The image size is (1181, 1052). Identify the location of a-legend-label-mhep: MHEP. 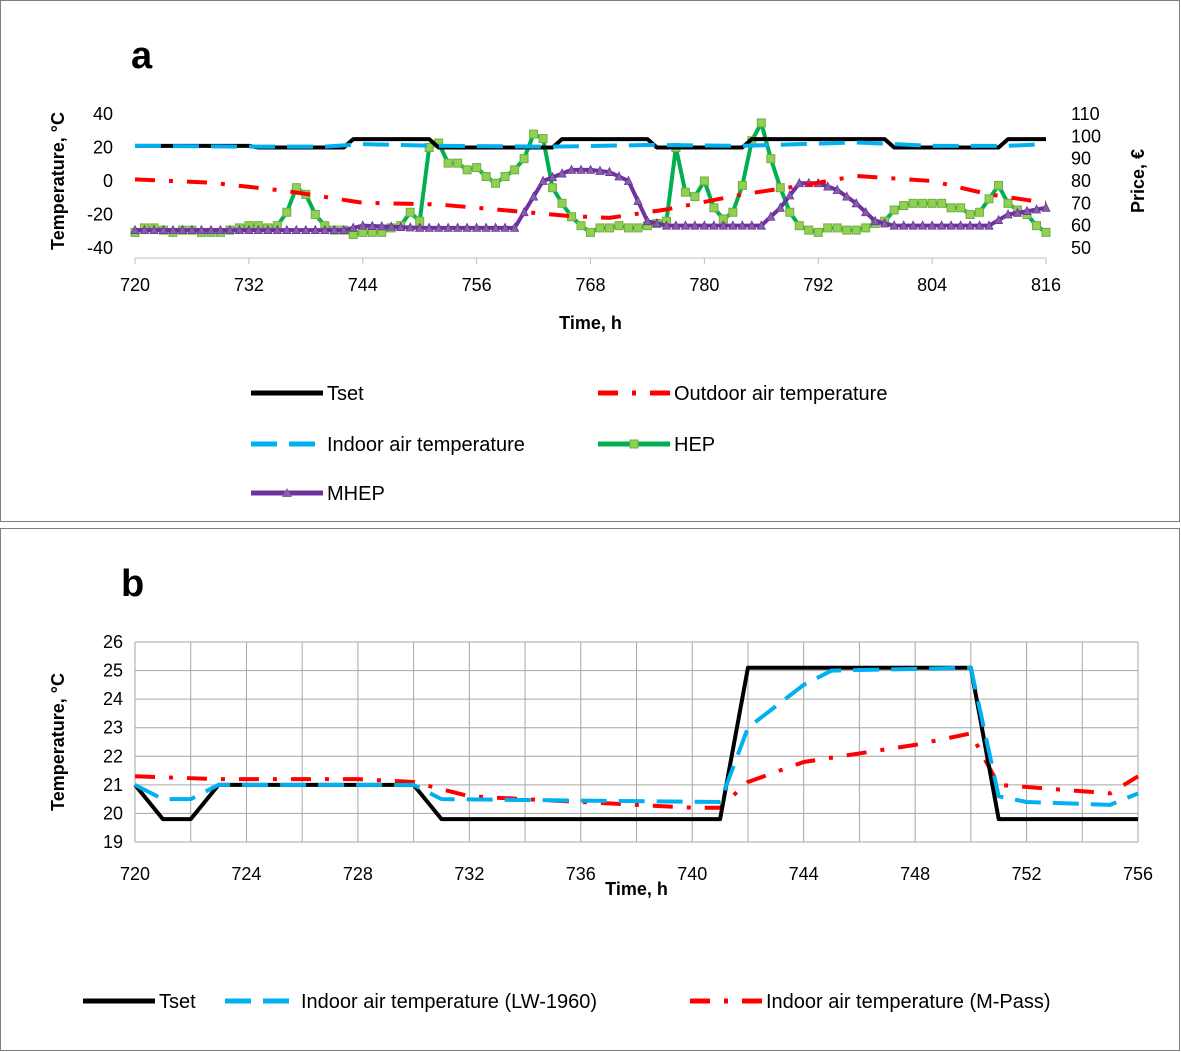
(356, 494).